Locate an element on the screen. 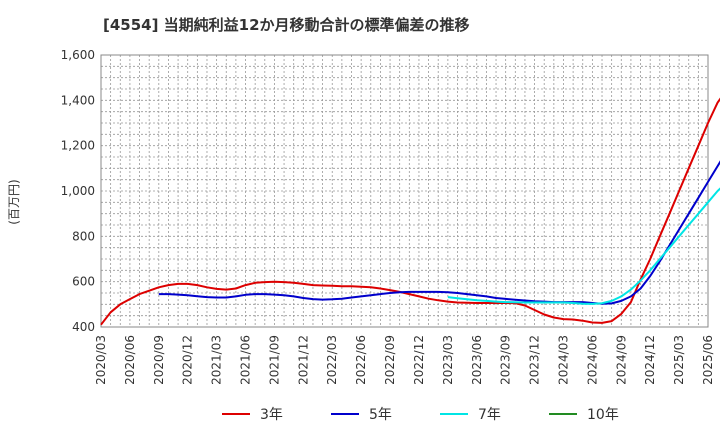  x-tick-label: 2020/12 is located at coordinates (188, 360).